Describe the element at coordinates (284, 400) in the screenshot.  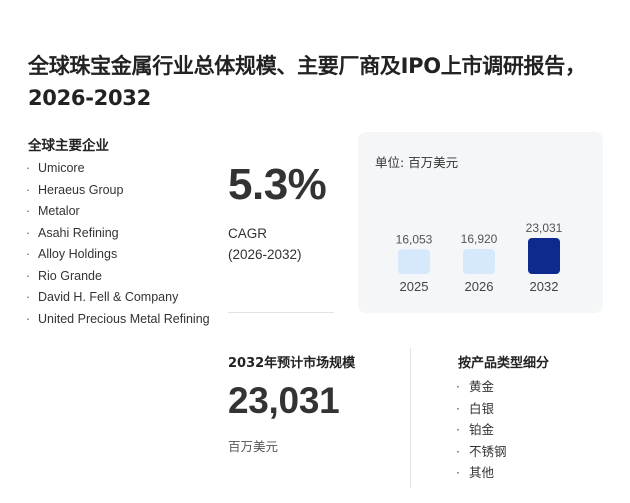
I see `market-size-value: 23,031` at that location.